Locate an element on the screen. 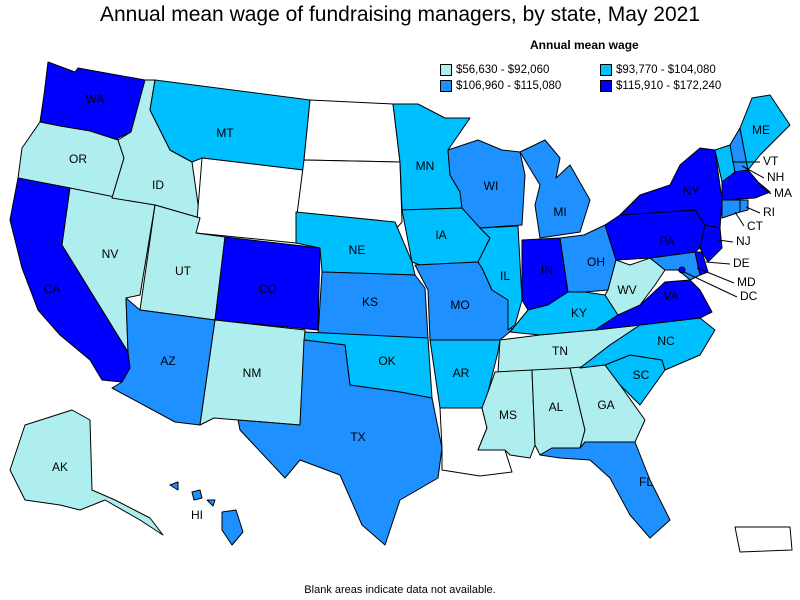 The width and height of the screenshot is (800, 600). label-wa: WA is located at coordinates (95, 99).